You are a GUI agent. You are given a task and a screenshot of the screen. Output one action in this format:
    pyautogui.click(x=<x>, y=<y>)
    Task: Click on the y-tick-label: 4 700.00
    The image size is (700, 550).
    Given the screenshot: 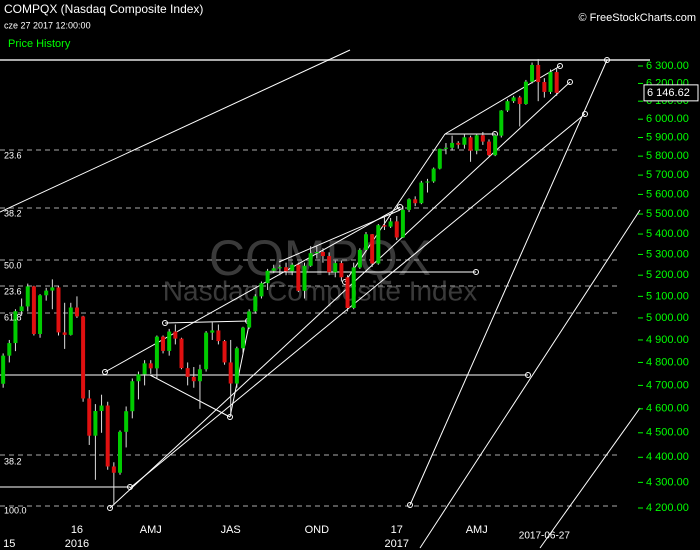 What is the action you would take?
    pyautogui.click(x=667, y=385)
    